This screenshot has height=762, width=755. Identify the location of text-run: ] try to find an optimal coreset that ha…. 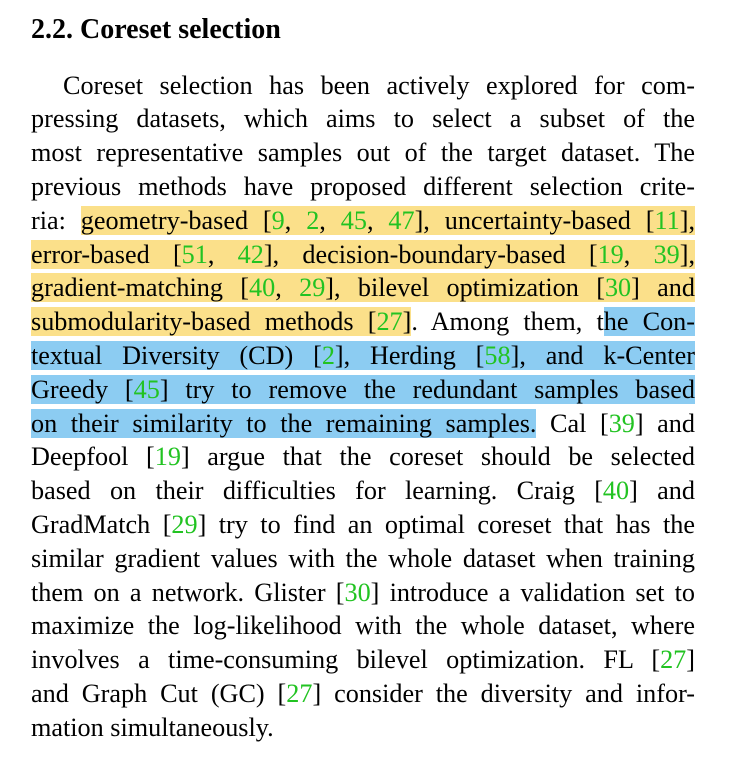
(446, 524).